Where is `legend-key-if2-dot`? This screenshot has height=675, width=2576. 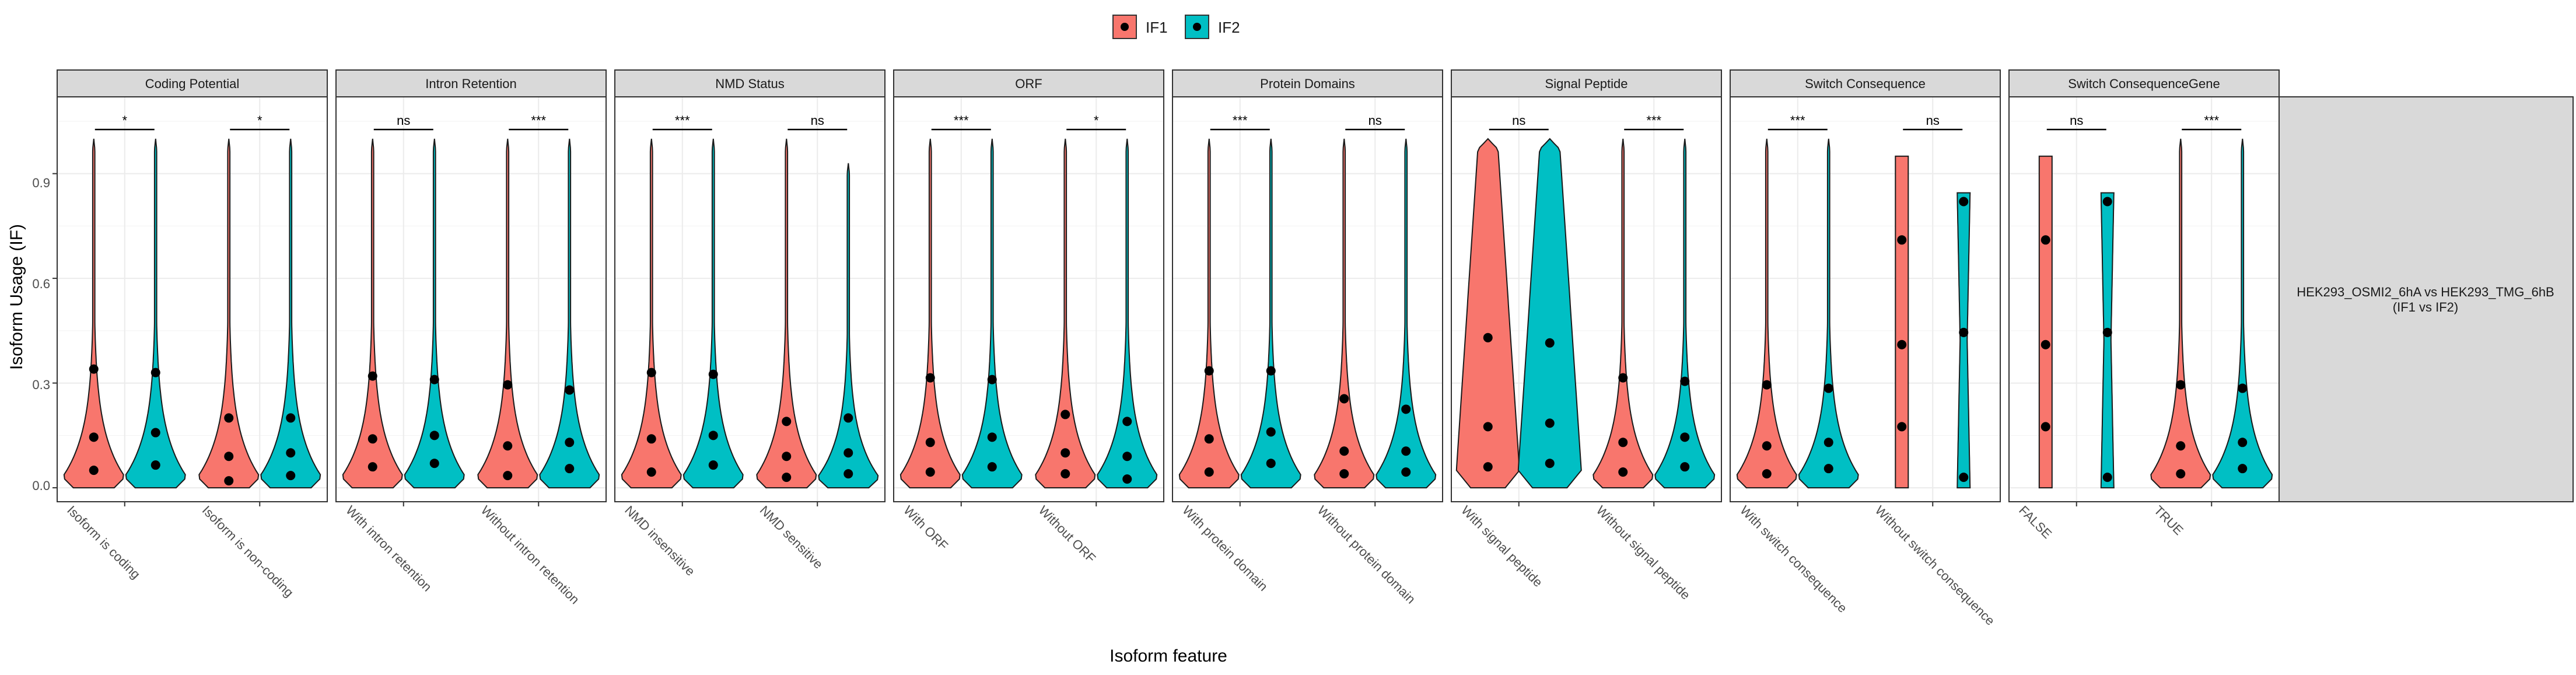 legend-key-if2-dot is located at coordinates (1197, 27).